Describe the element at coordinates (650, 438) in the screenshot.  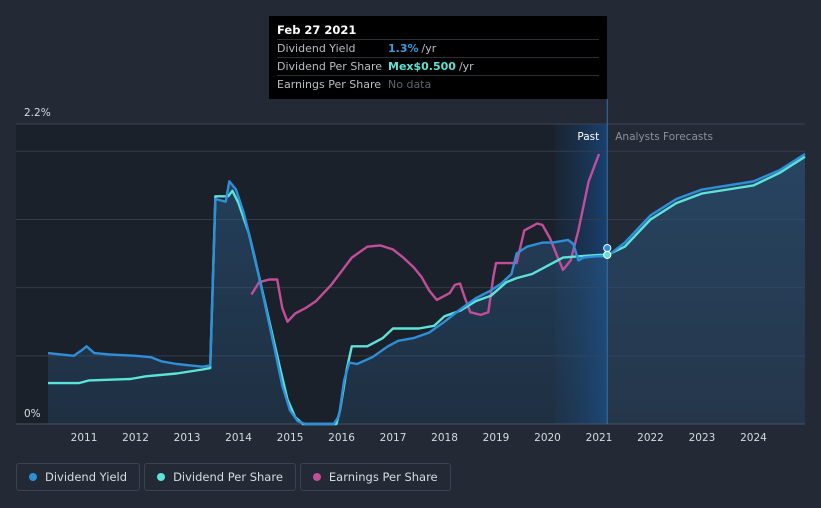
I see `x-tick-label: 2022` at that location.